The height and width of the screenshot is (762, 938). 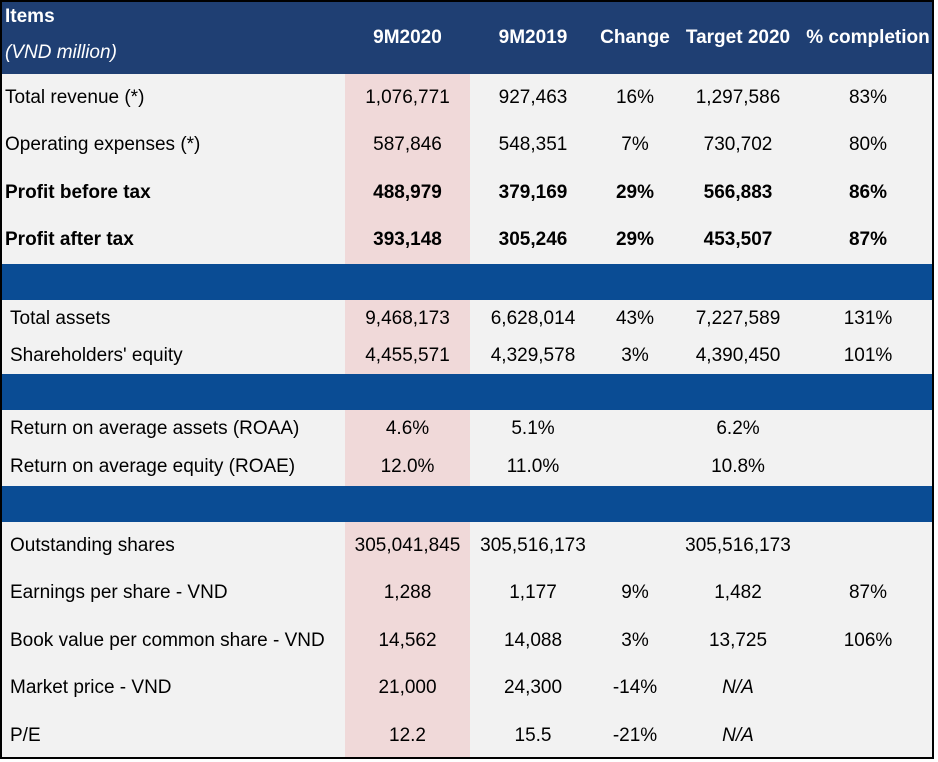 What do you see at coordinates (738, 466) in the screenshot?
I see `cell-target: 10.8%` at bounding box center [738, 466].